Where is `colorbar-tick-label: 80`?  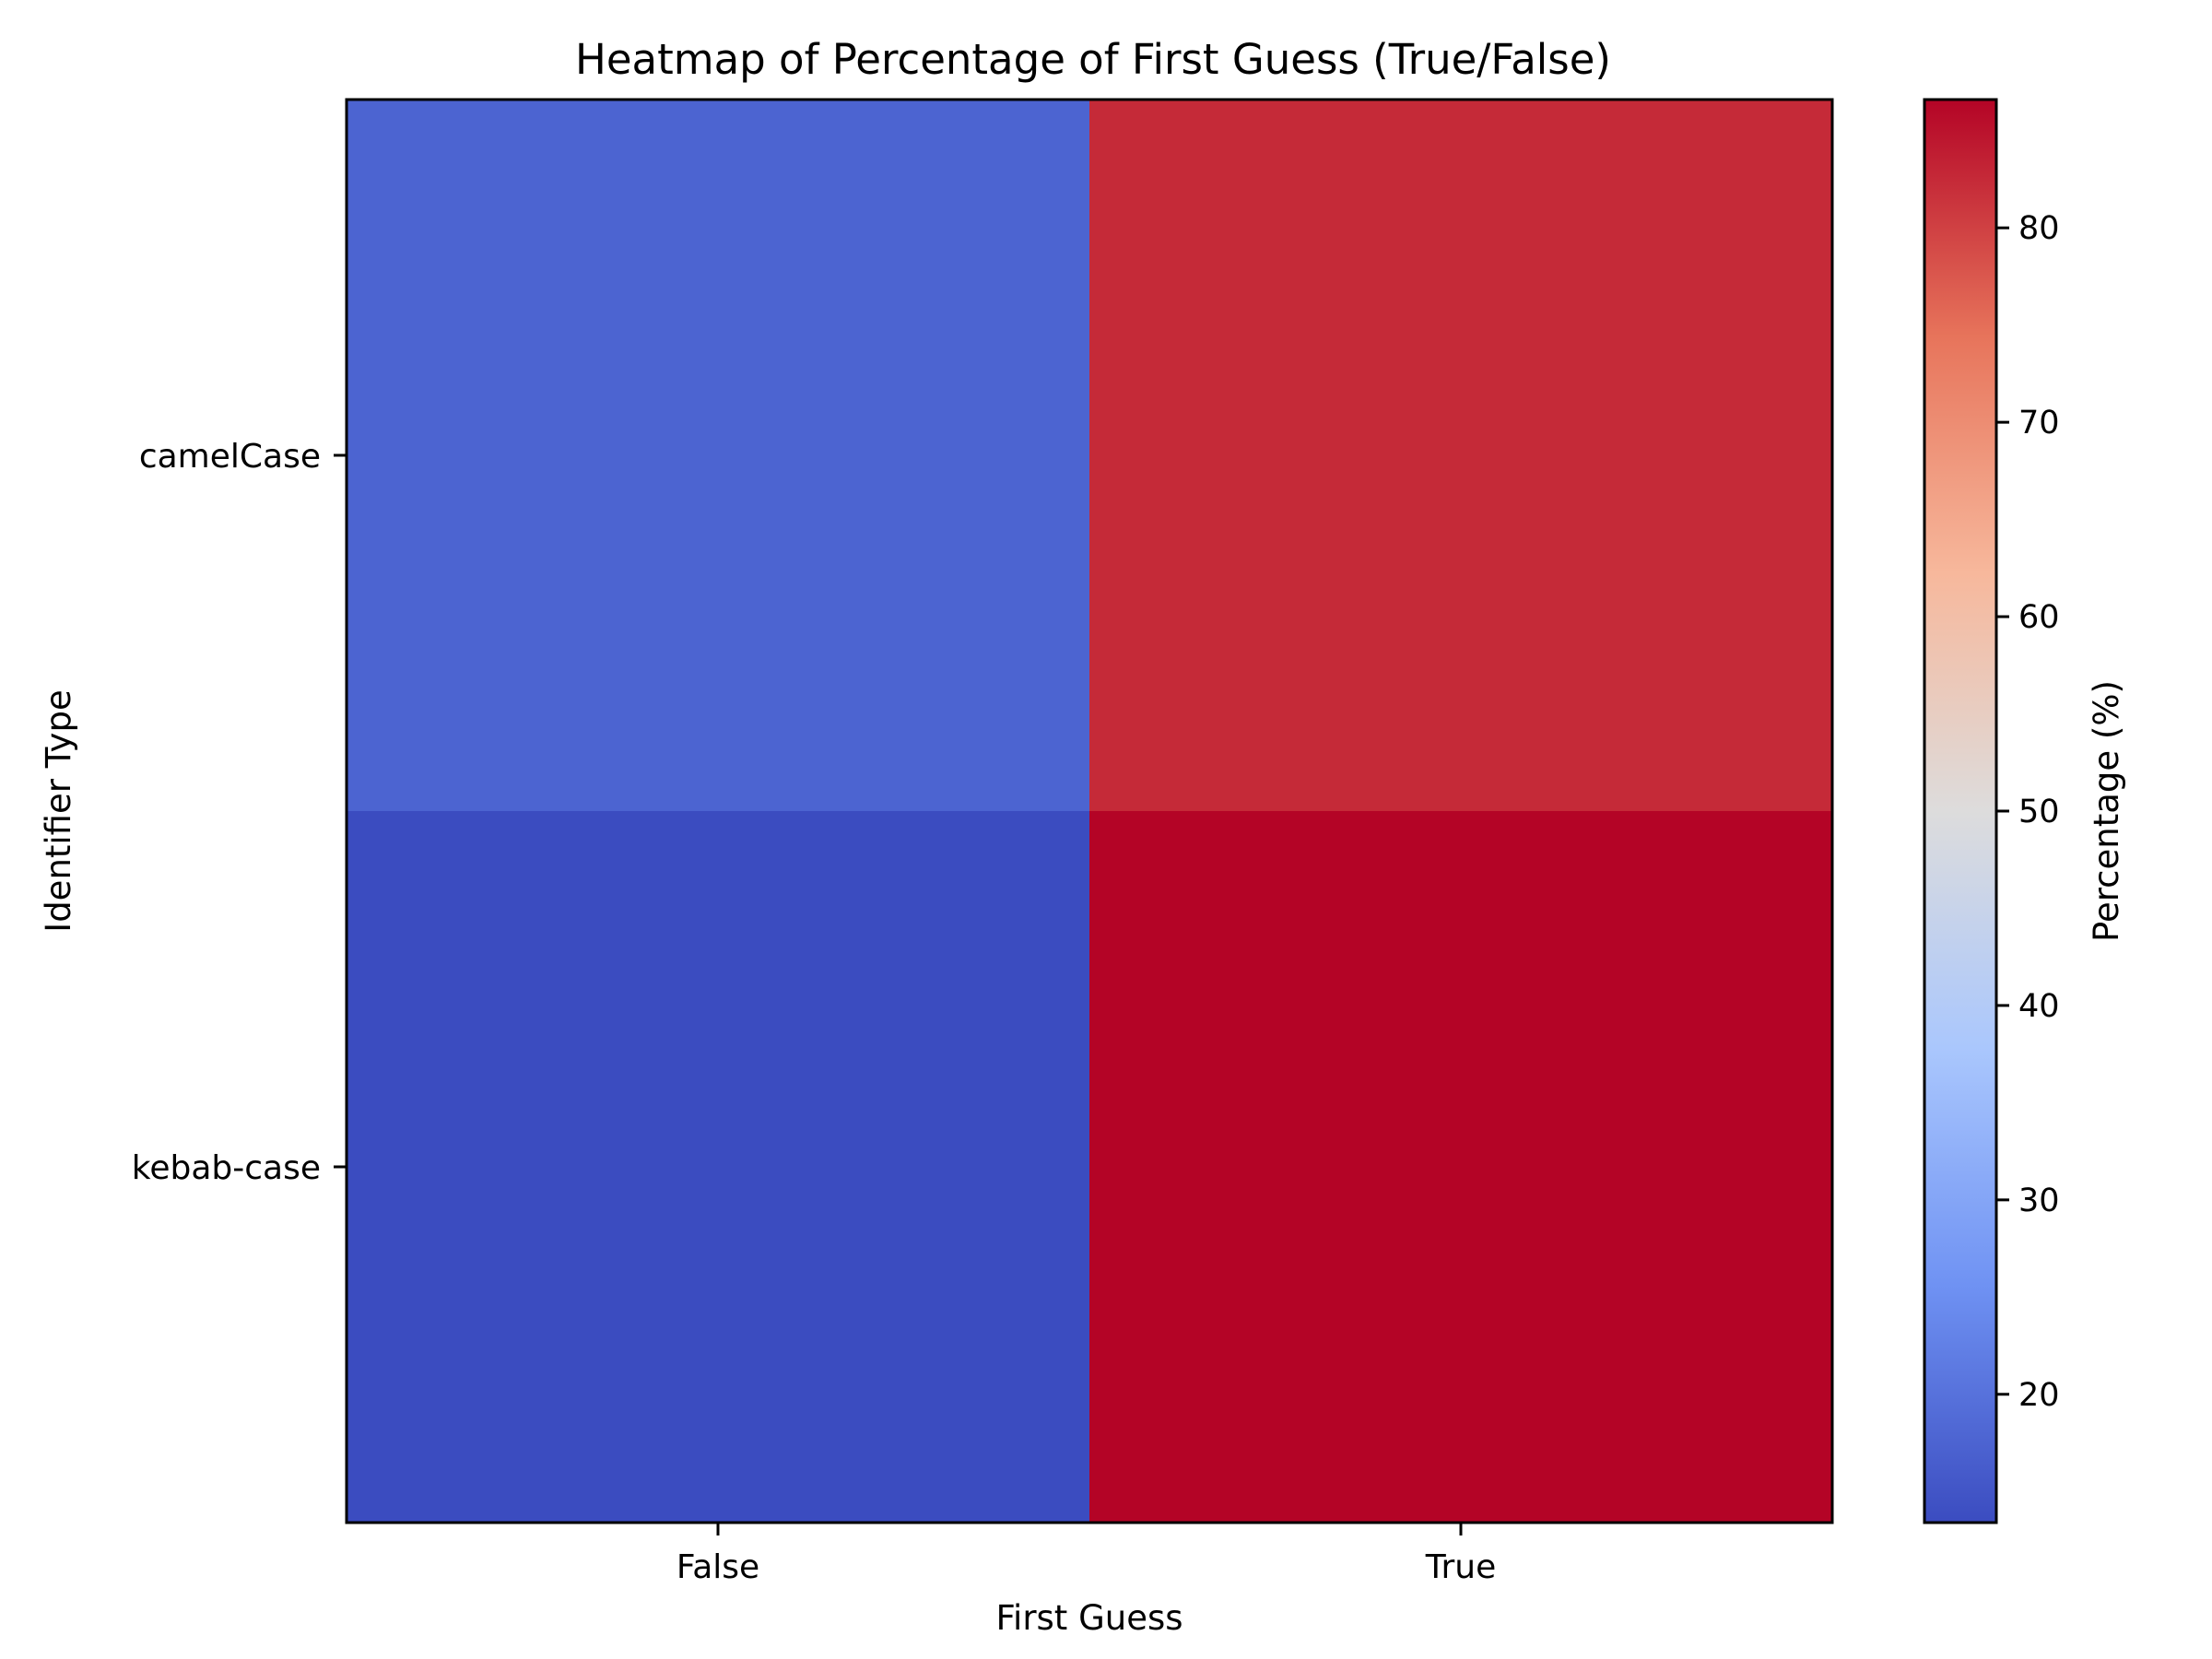
colorbar-tick-label: 80 is located at coordinates (2039, 228).